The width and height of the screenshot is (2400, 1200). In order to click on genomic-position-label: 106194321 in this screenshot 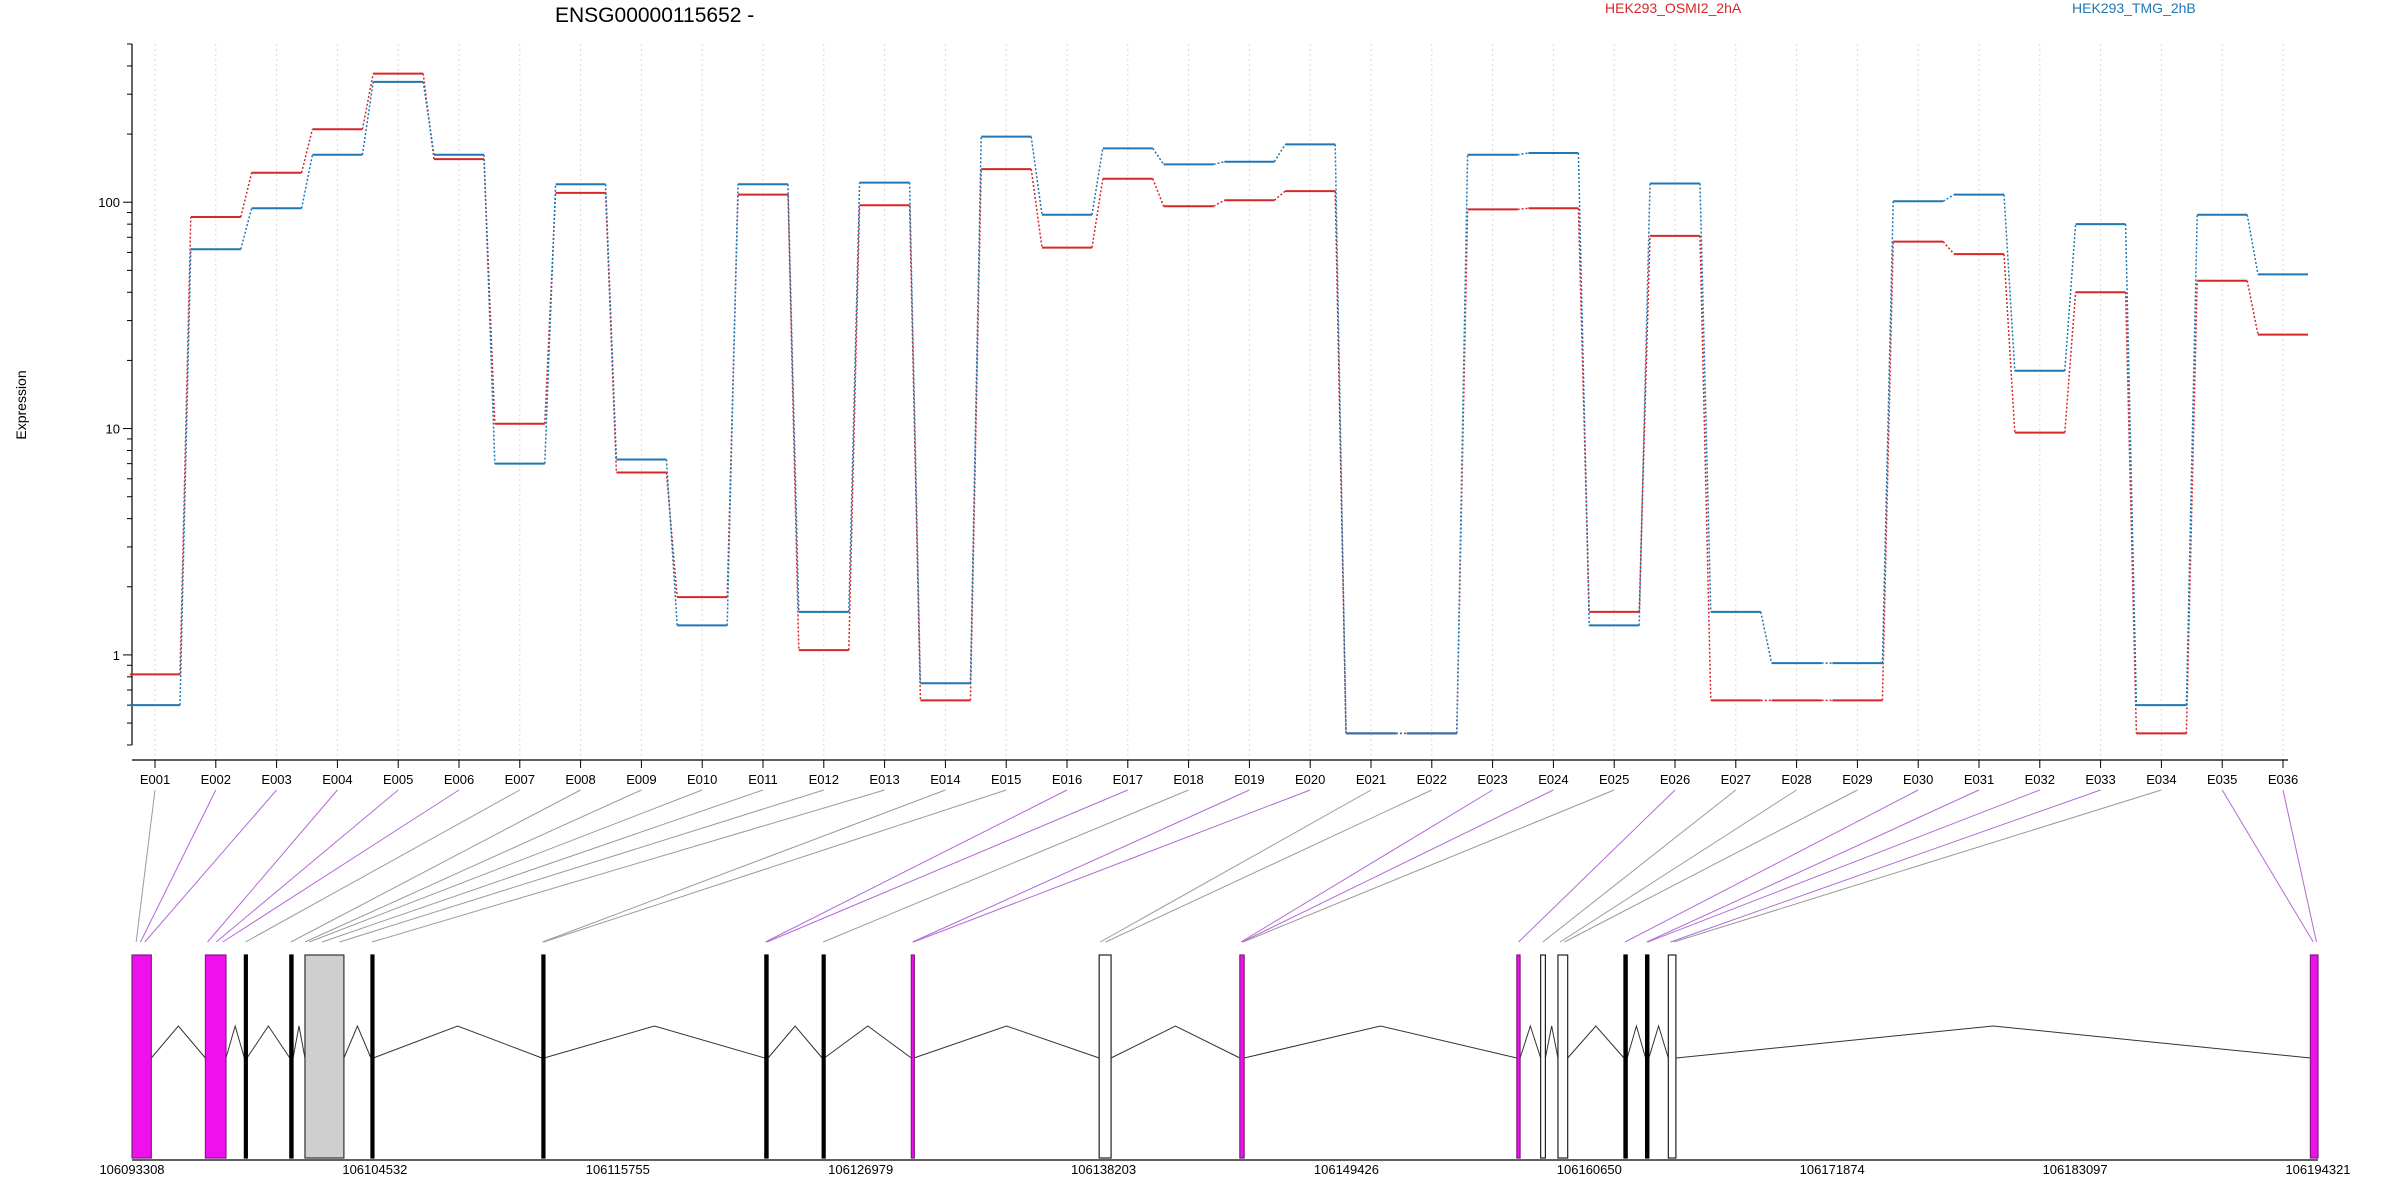, I will do `click(2317, 1169)`.